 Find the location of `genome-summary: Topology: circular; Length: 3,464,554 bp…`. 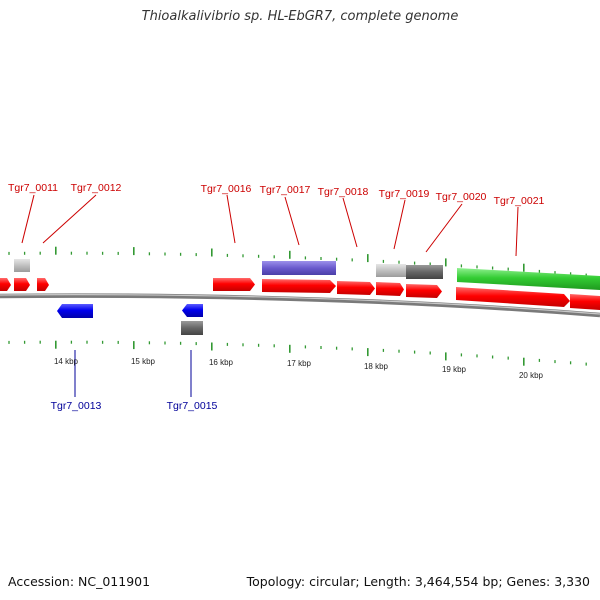

genome-summary: Topology: circular; Length: 3,464,554 bp… is located at coordinates (418, 581).